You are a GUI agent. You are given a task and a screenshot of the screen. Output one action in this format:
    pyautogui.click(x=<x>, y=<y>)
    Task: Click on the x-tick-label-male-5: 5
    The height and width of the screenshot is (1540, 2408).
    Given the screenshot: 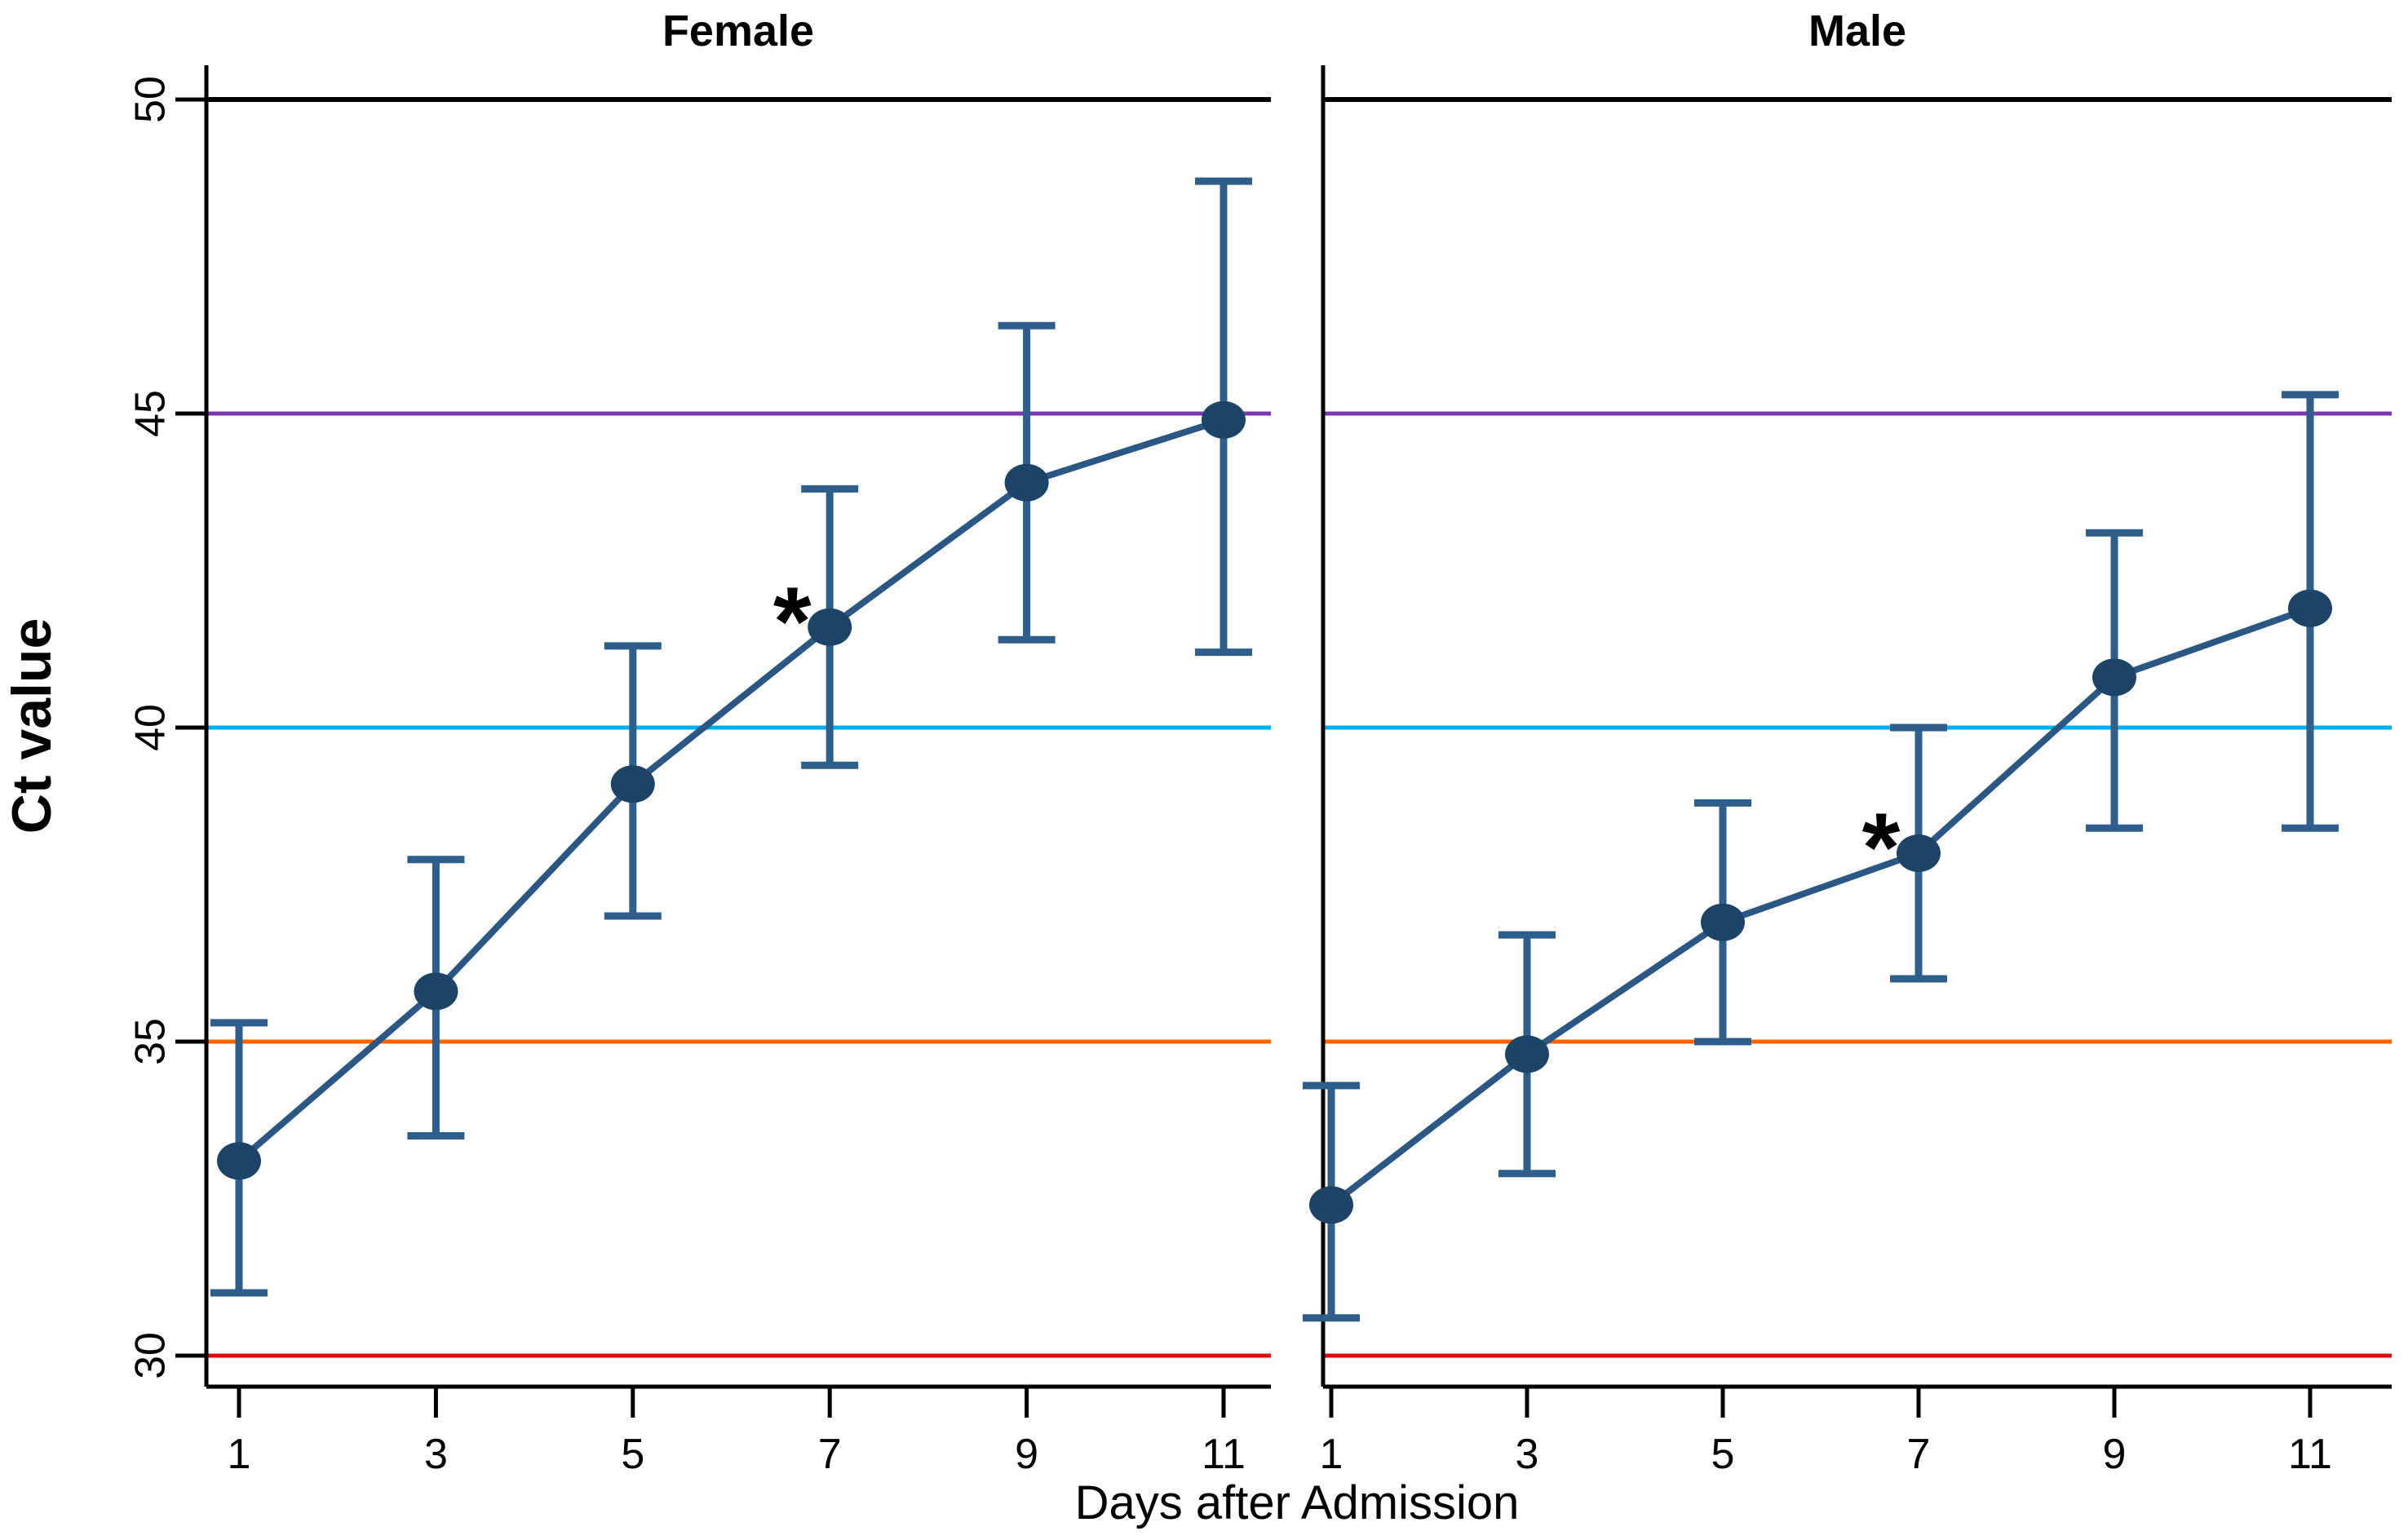 What is the action you would take?
    pyautogui.click(x=1723, y=1454)
    